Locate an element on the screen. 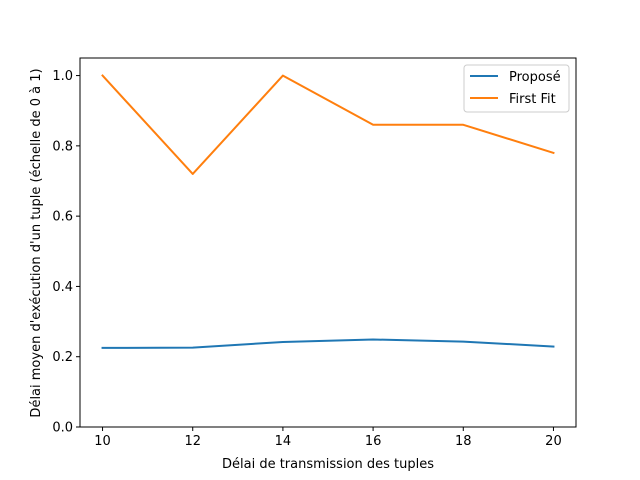  legend: Proposé First Fit is located at coordinates (516, 88).